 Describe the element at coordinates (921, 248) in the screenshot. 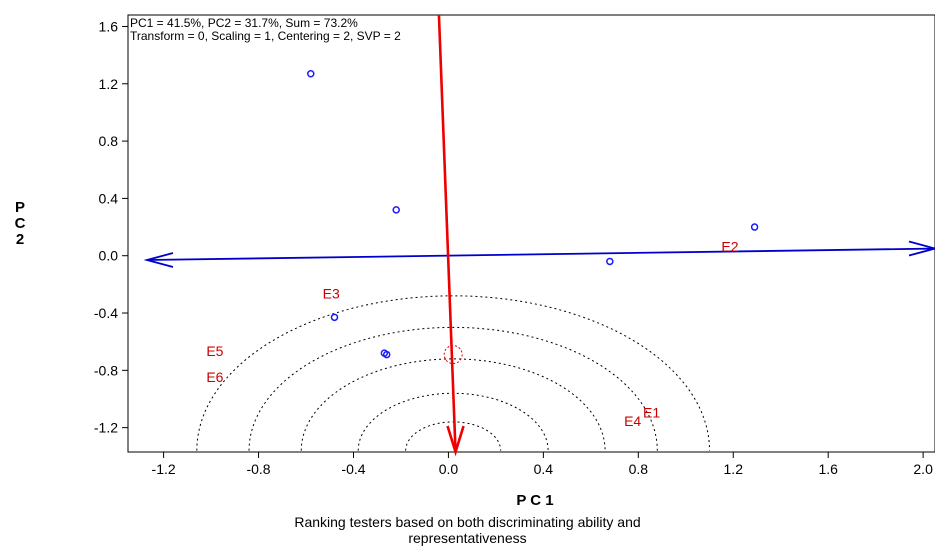

I see `axis-arrow-right` at that location.